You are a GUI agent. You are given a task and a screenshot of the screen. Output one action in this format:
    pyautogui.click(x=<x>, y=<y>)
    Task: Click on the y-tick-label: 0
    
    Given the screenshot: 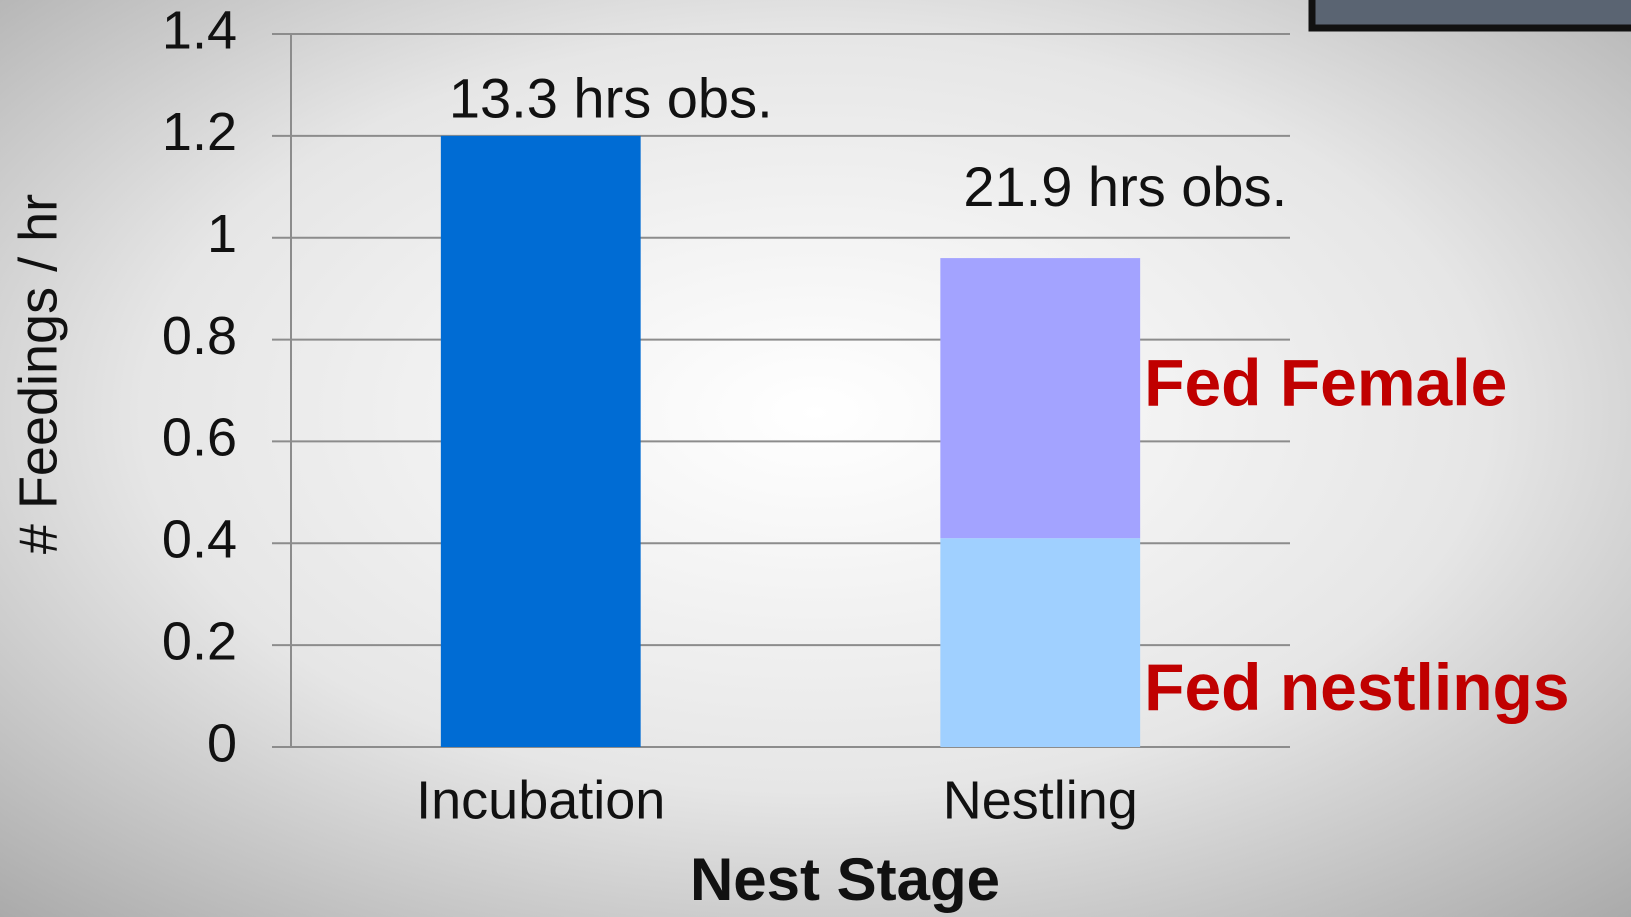 What is the action you would take?
    pyautogui.click(x=222, y=743)
    